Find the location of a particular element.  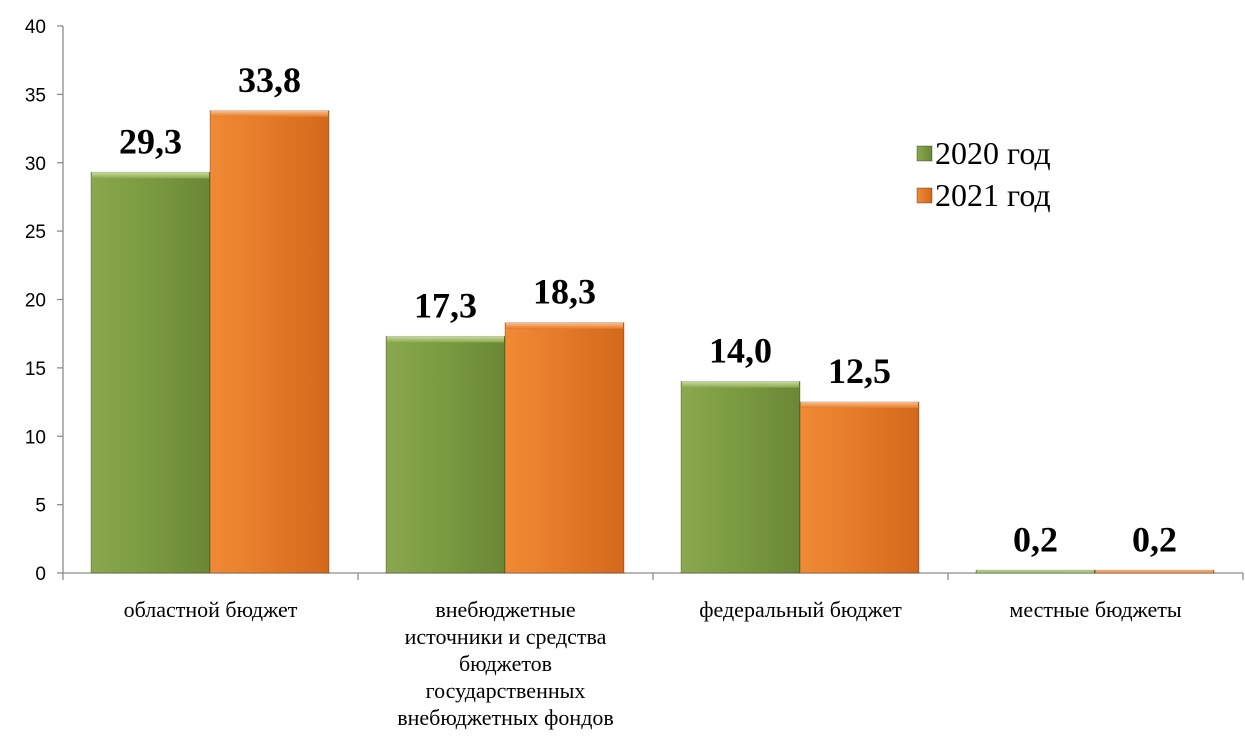

category-label-line: областной бюджет is located at coordinates (211, 609).